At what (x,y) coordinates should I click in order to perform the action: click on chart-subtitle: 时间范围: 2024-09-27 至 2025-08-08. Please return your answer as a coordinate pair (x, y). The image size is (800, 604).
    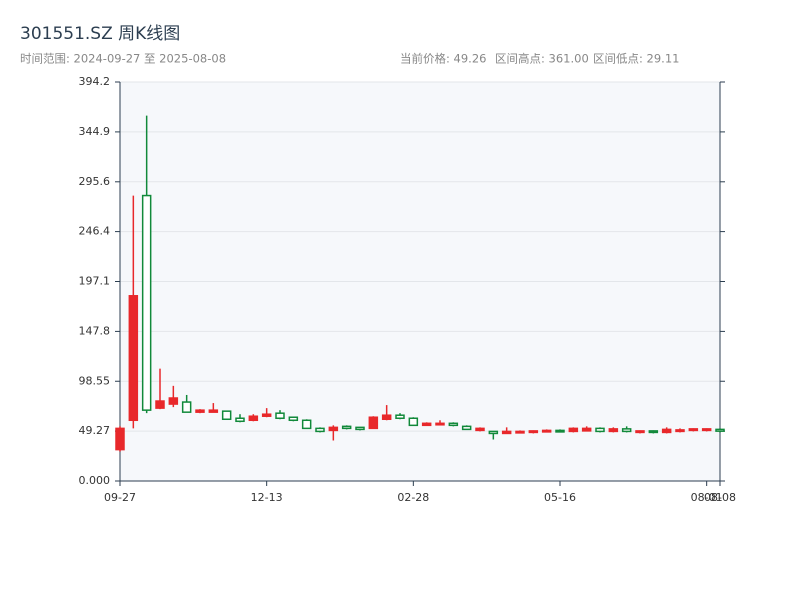
    Looking at the image, I should click on (123, 59).